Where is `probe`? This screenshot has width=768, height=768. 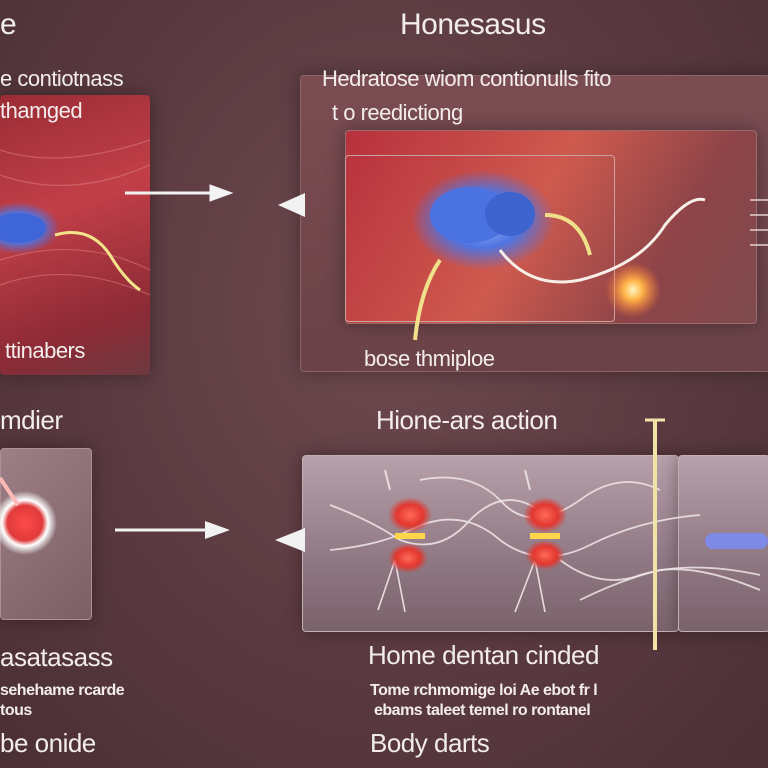
probe is located at coordinates (736, 541).